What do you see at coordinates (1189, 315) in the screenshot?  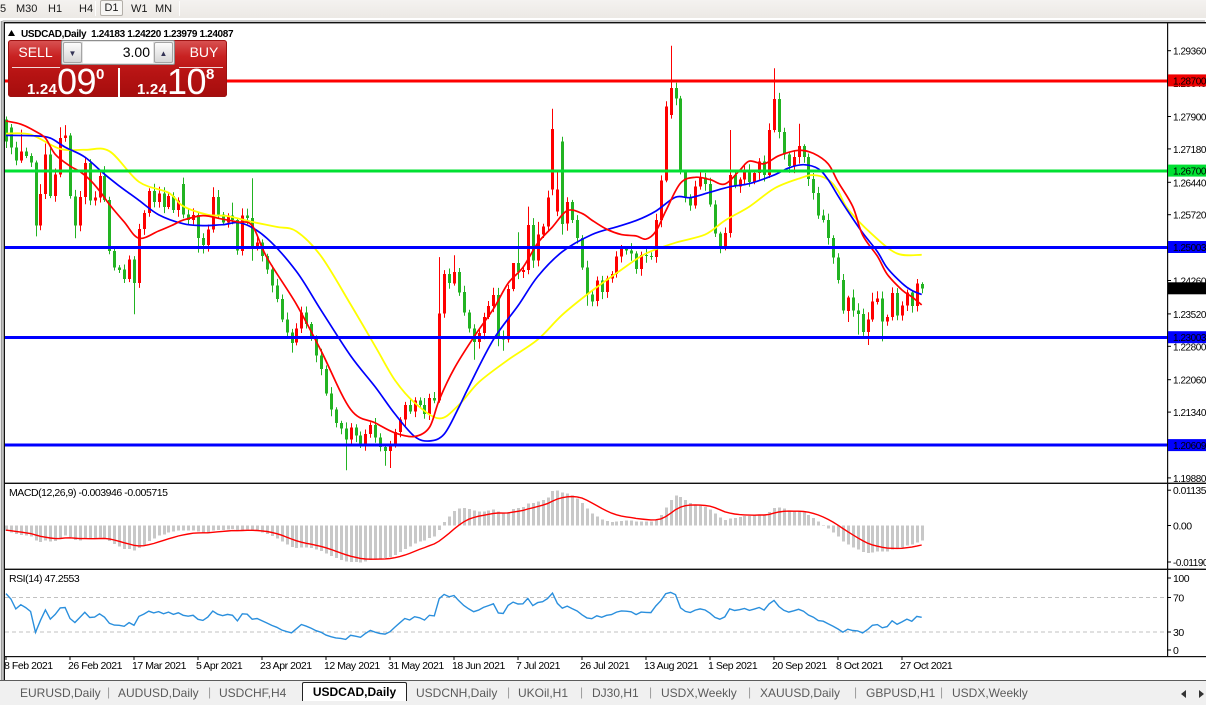 I see `svg-text: 1.23520` at bounding box center [1189, 315].